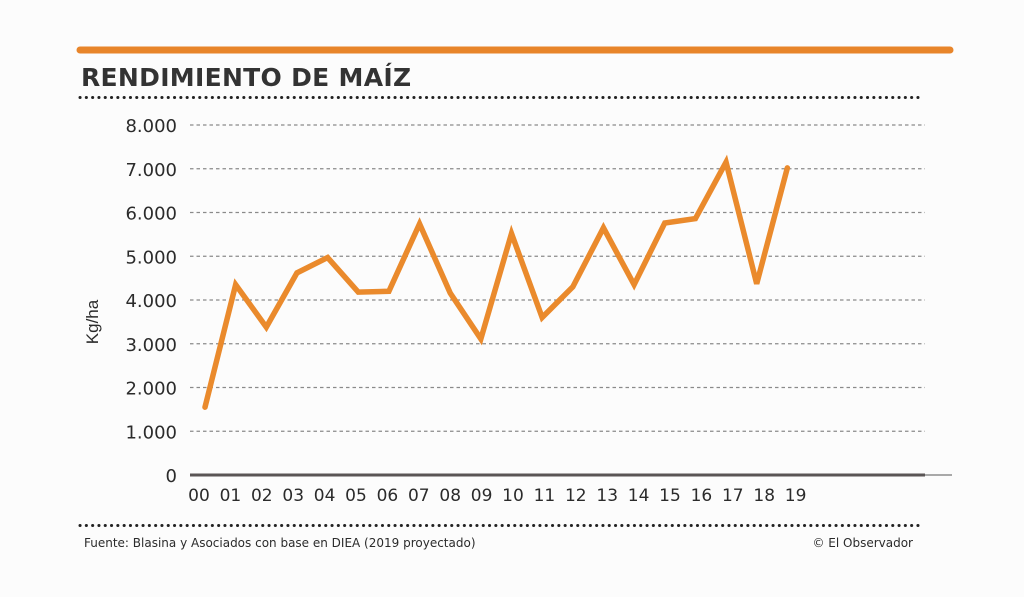 Image resolution: width=1024 pixels, height=597 pixels. What do you see at coordinates (231, 496) in the screenshot?
I see `x-tick-label: 01` at bounding box center [231, 496].